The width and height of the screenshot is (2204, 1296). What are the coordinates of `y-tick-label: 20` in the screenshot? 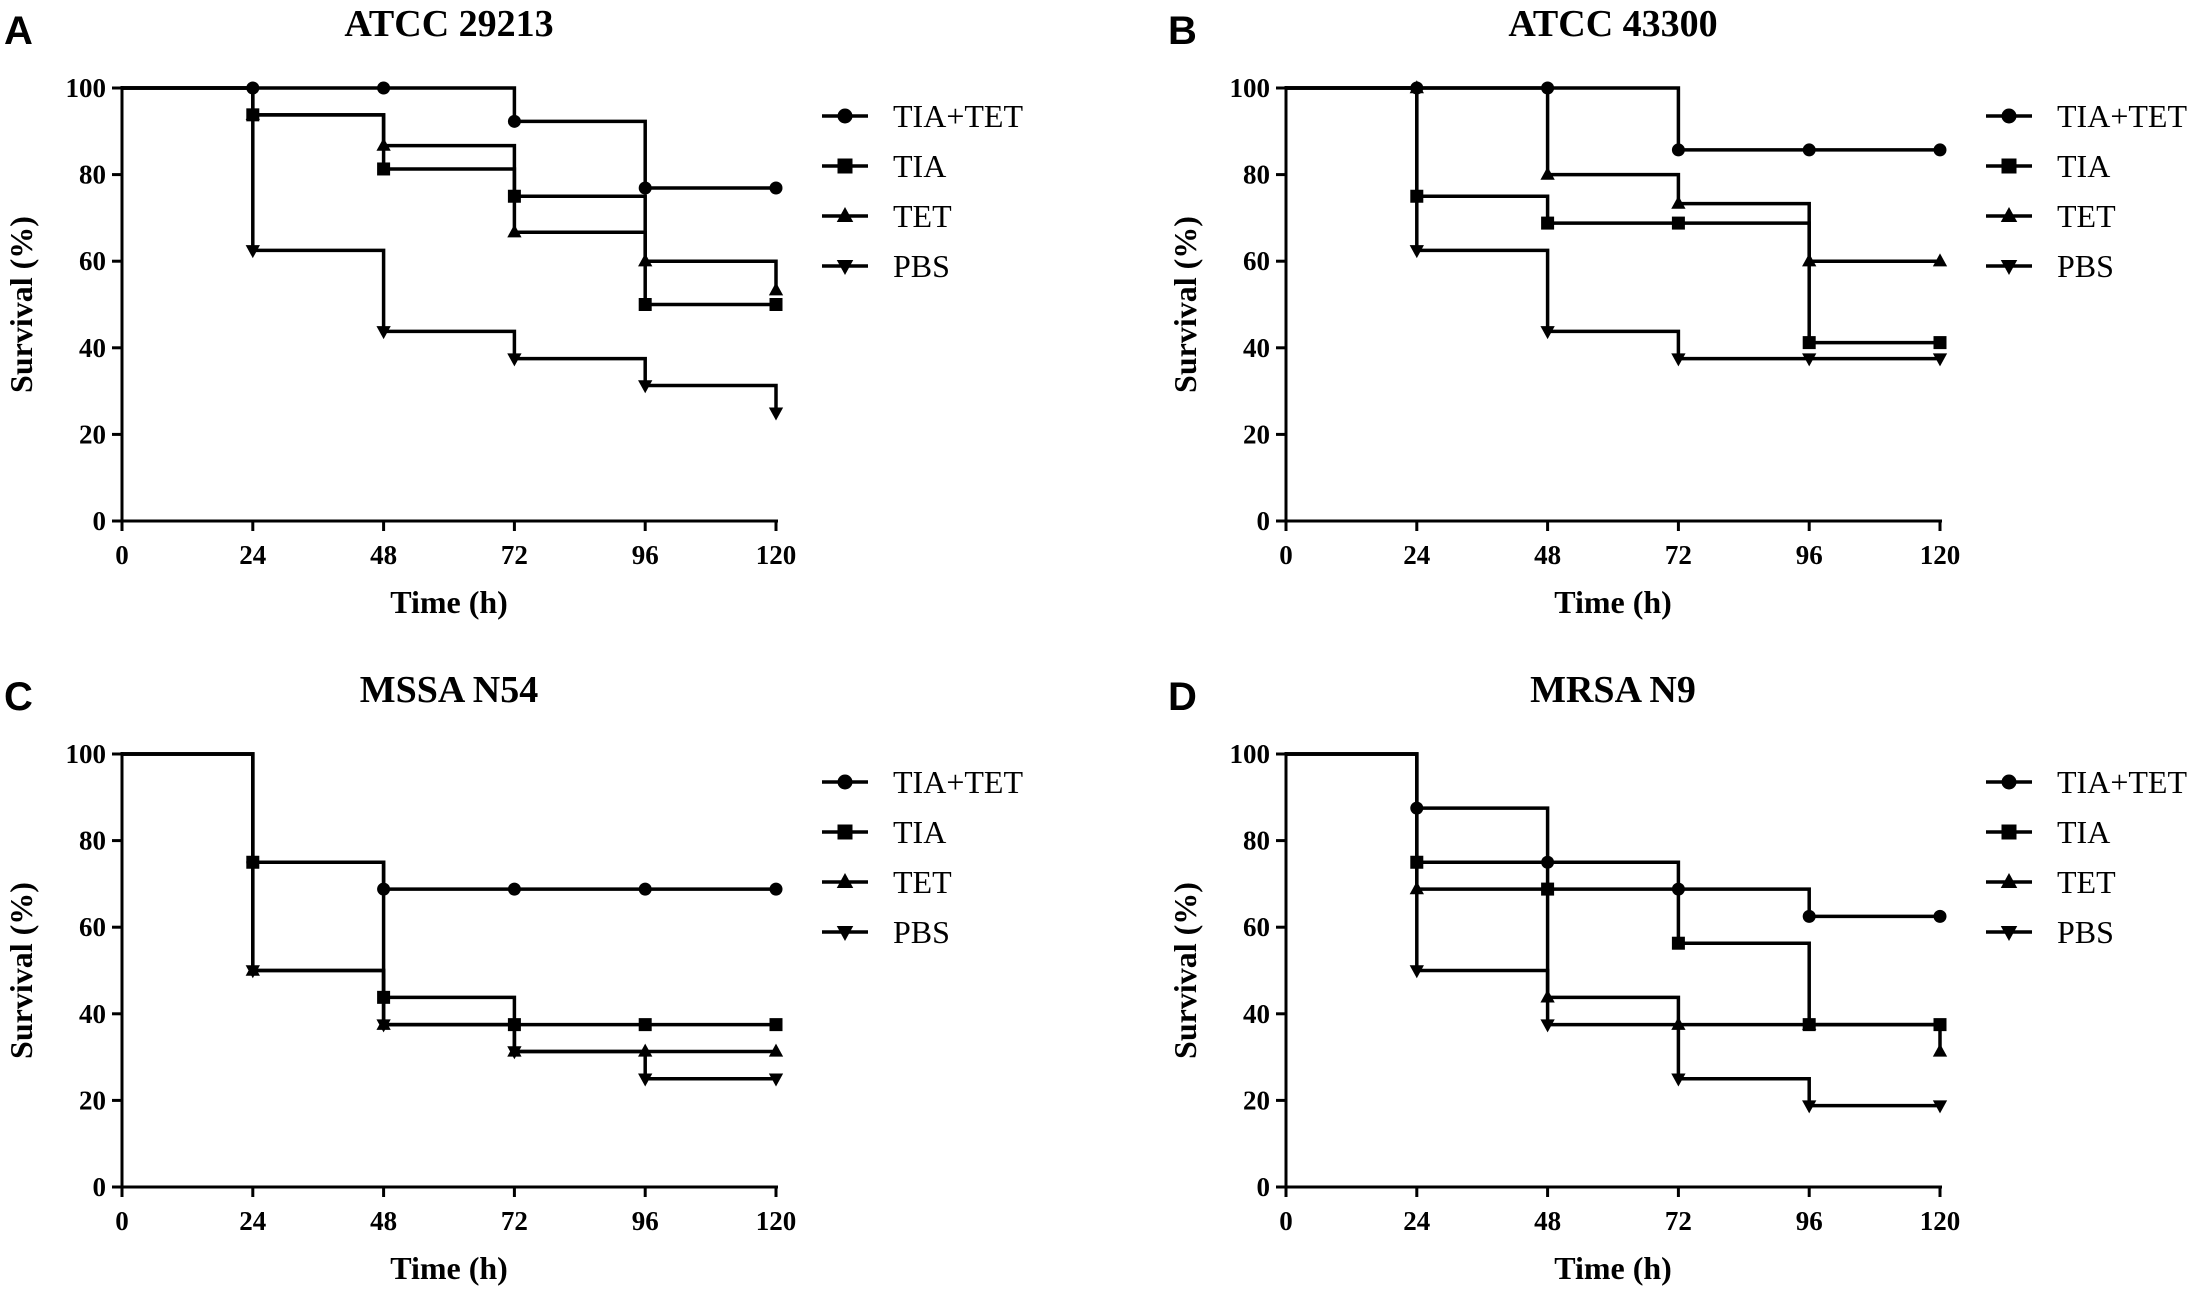 It's located at (92, 1100).